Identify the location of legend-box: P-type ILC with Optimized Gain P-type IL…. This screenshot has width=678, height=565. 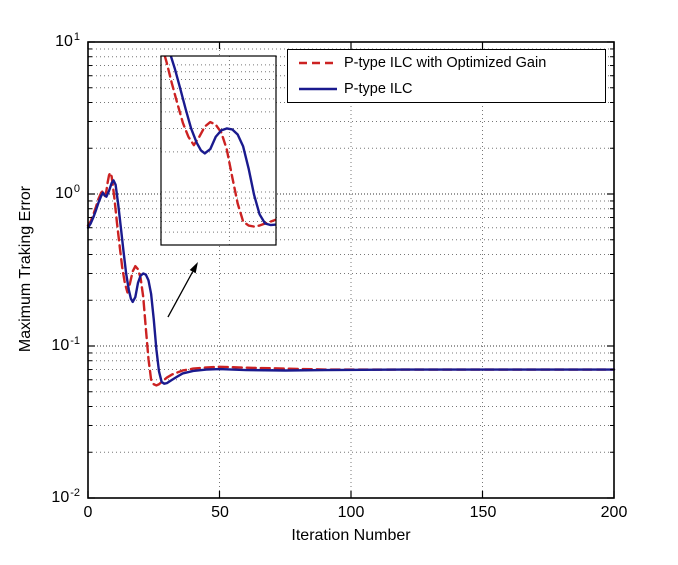
(446, 76).